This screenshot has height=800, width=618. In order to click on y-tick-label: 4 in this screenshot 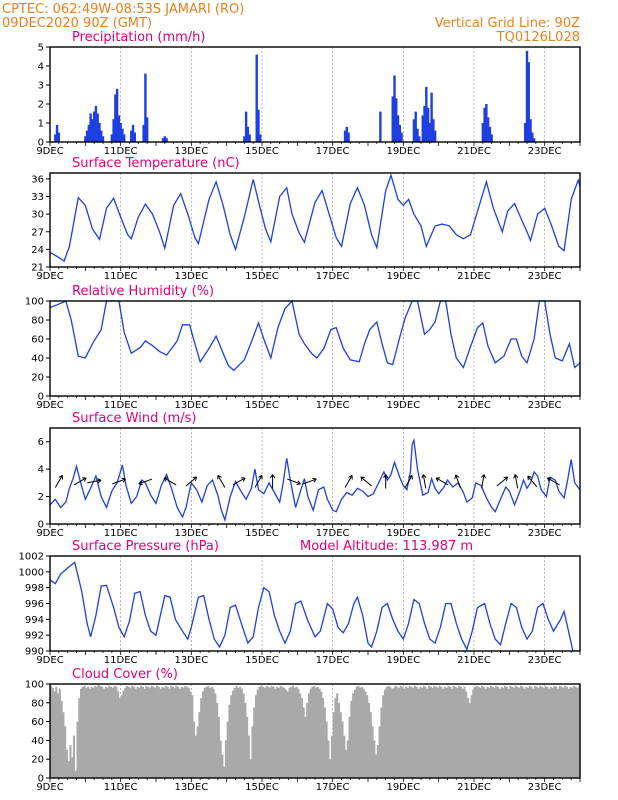, I will do `click(41, 67)`.